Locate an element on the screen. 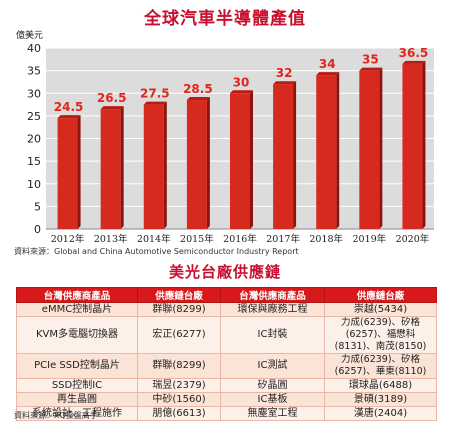 The width and height of the screenshot is (450, 422). product-cell: 環保與廠務工程 is located at coordinates (272, 309).